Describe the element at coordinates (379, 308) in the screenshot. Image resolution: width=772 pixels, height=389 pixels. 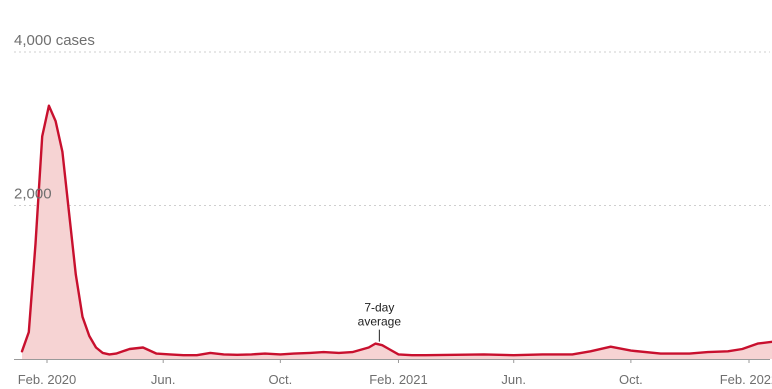
I see `annotation-label-line1-0: 7-day` at that location.